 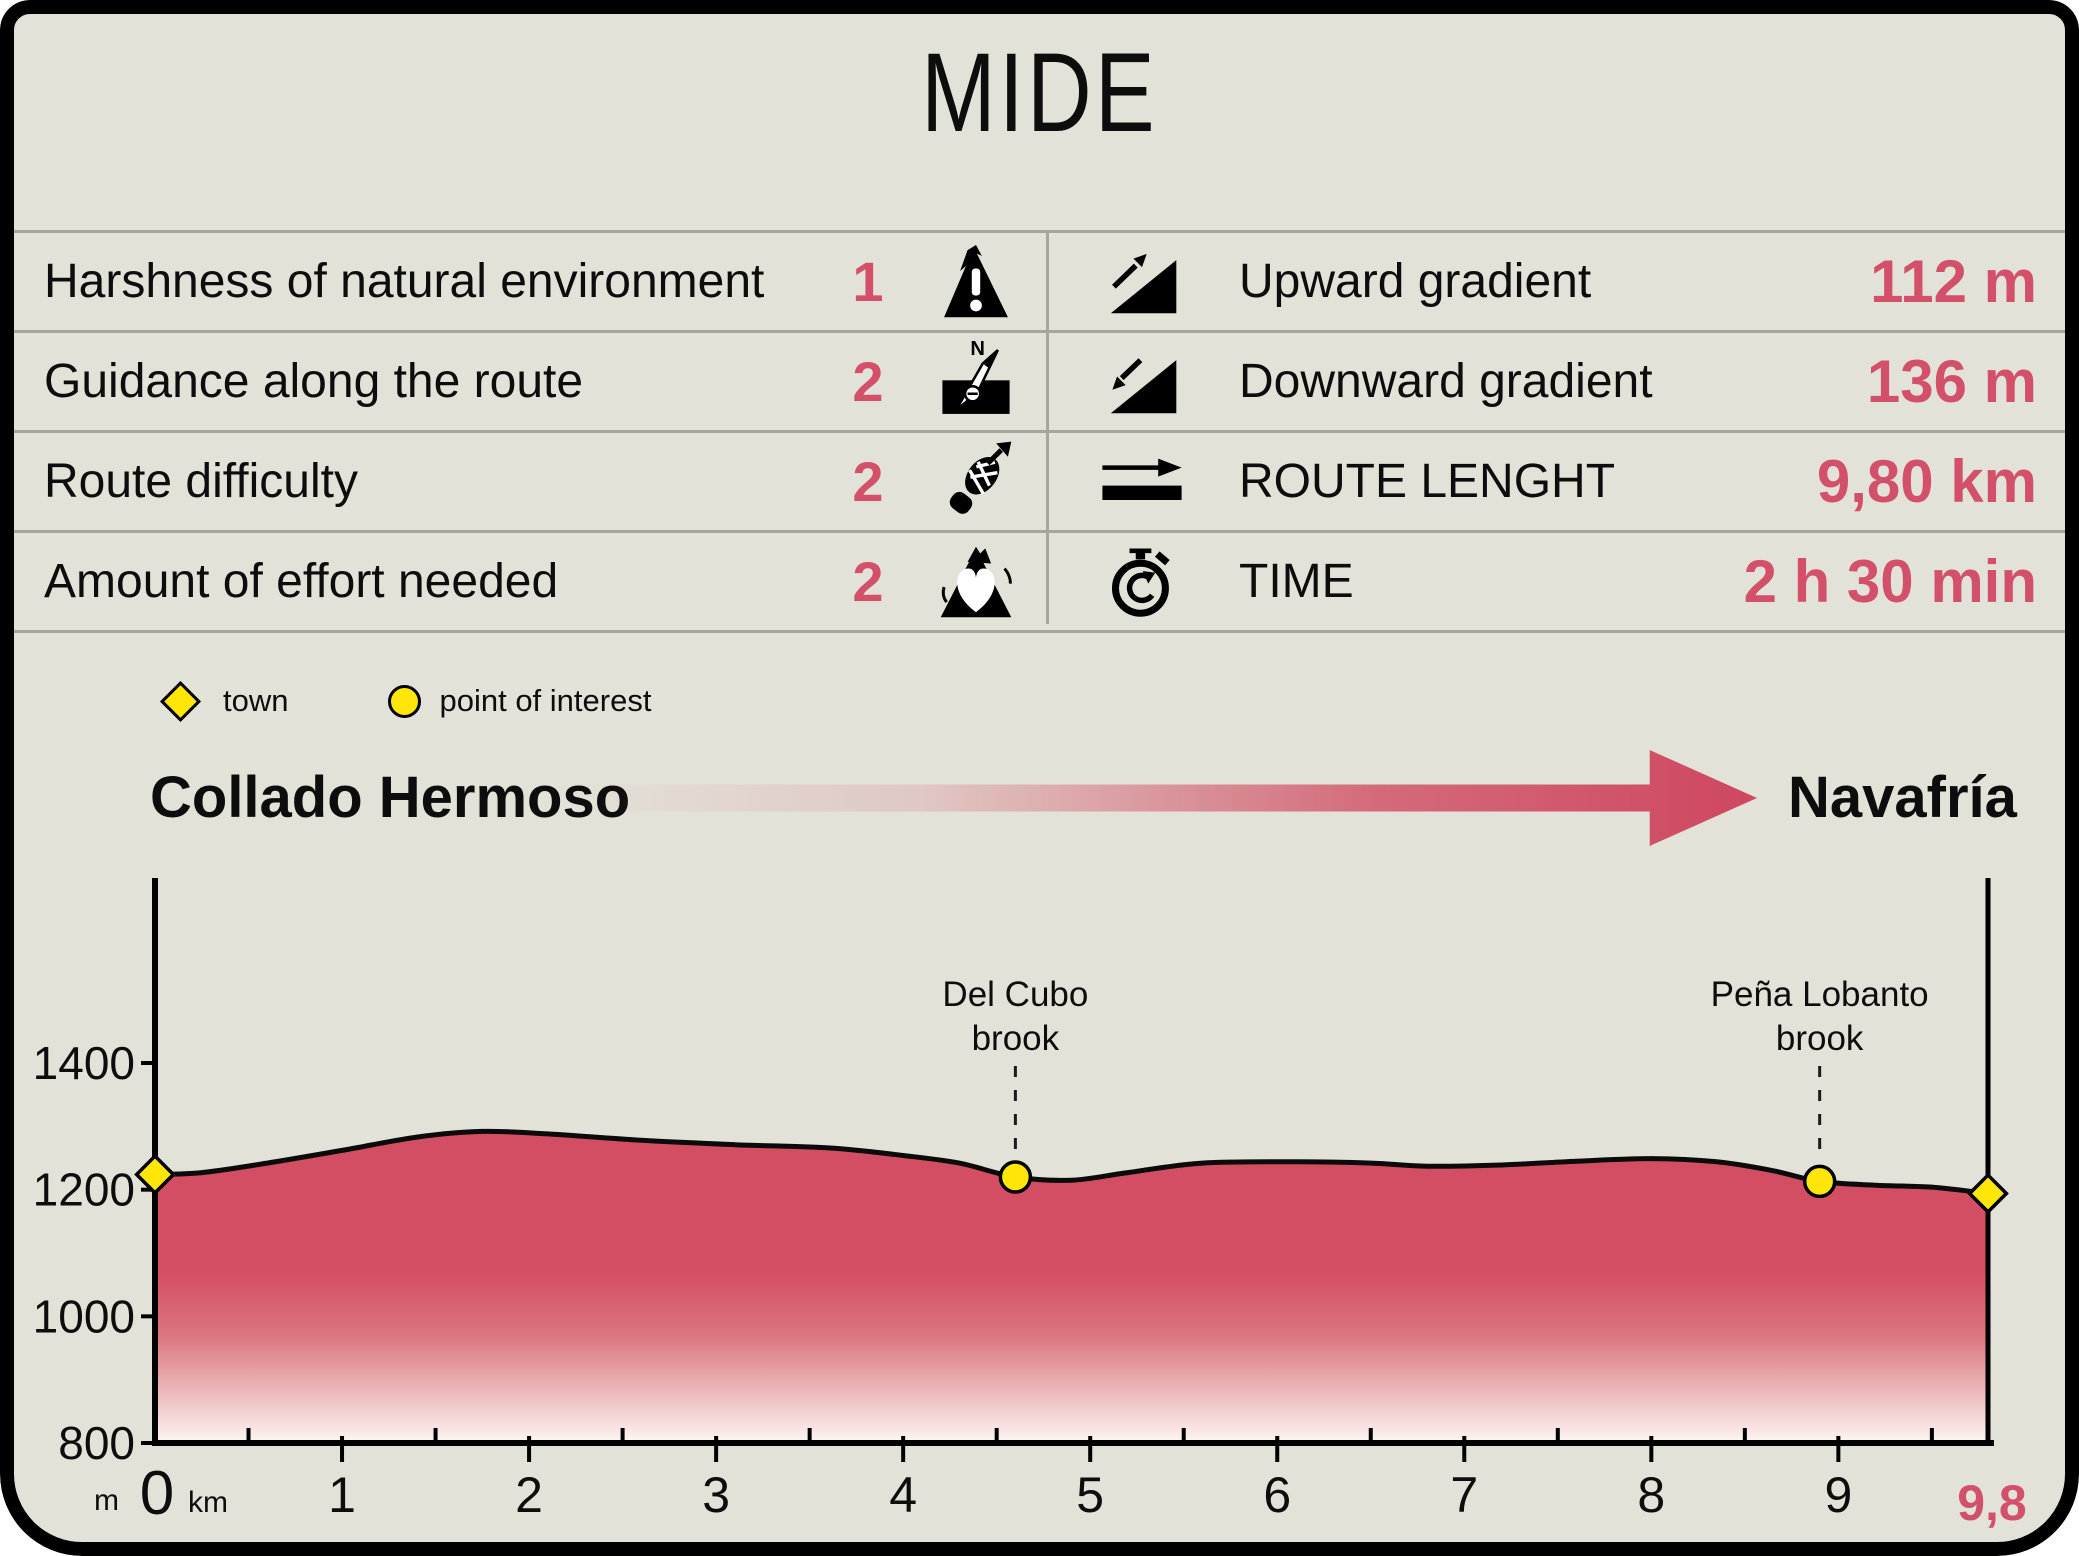 I want to click on poi-annotation-line1: Peña Lobanto, so click(x=1820, y=994).